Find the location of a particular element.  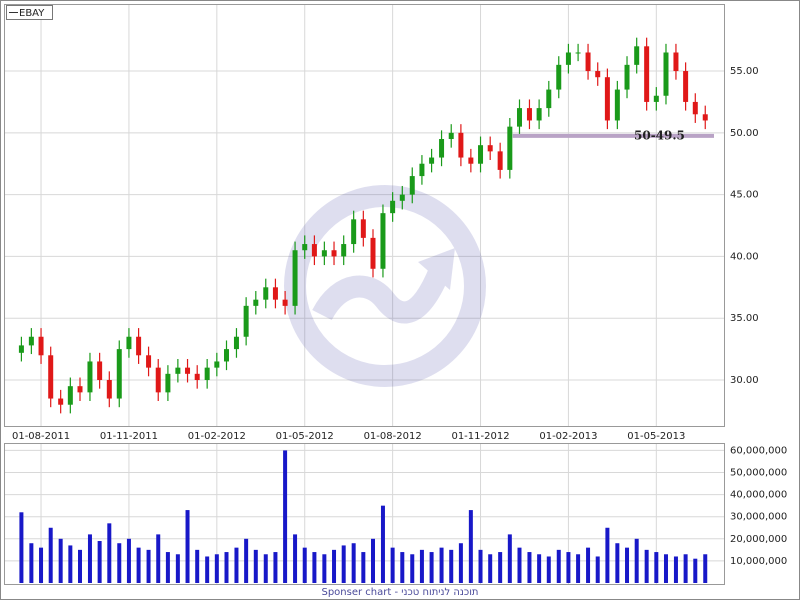

y-tick-label: 50.00 is located at coordinates (744, 133).